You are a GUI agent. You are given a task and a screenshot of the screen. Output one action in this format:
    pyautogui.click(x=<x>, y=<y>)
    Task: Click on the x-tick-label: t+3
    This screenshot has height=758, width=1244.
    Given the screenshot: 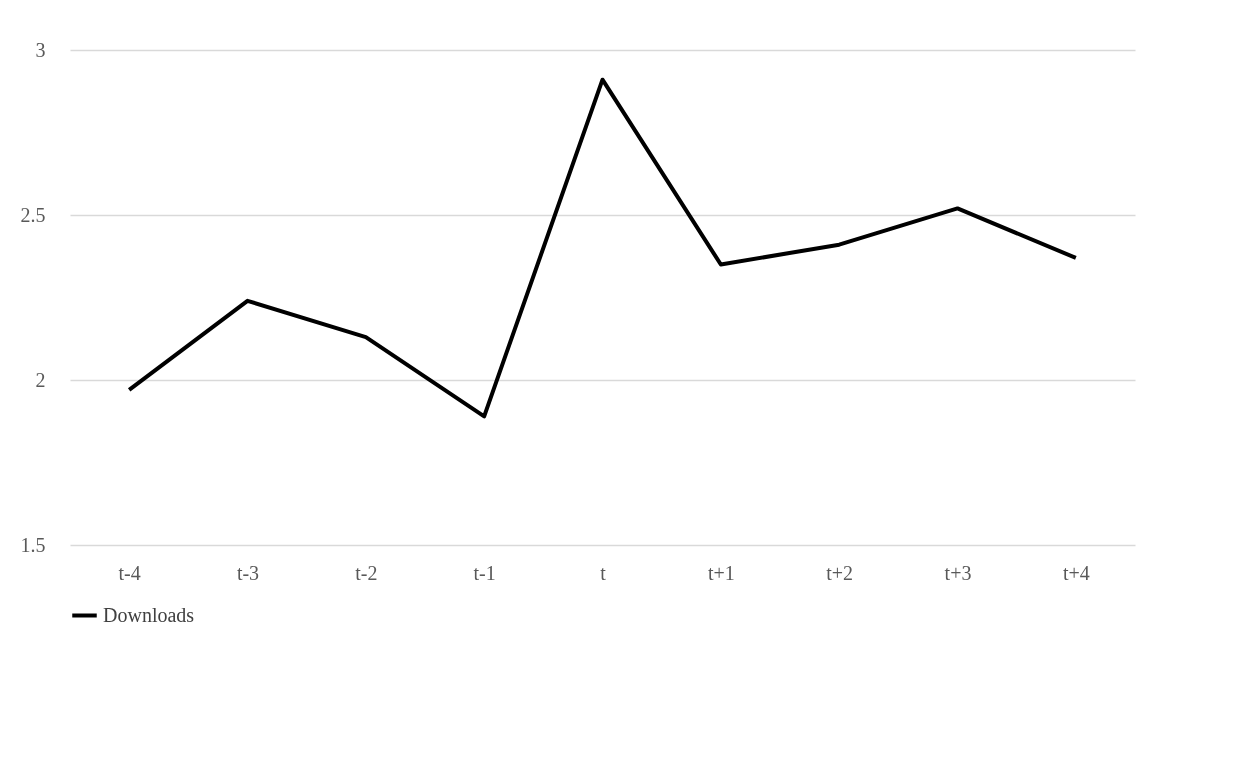 What is the action you would take?
    pyautogui.click(x=958, y=572)
    